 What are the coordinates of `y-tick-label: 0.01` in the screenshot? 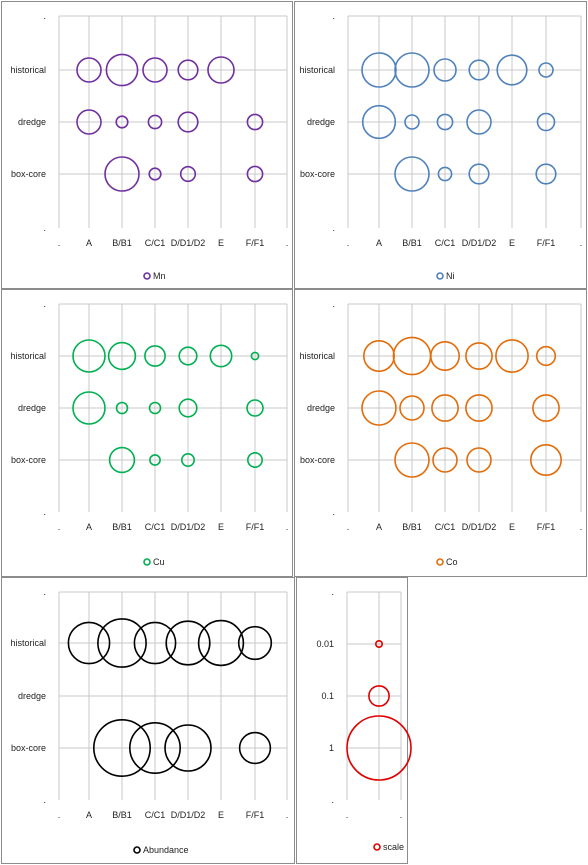 It's located at (325, 644).